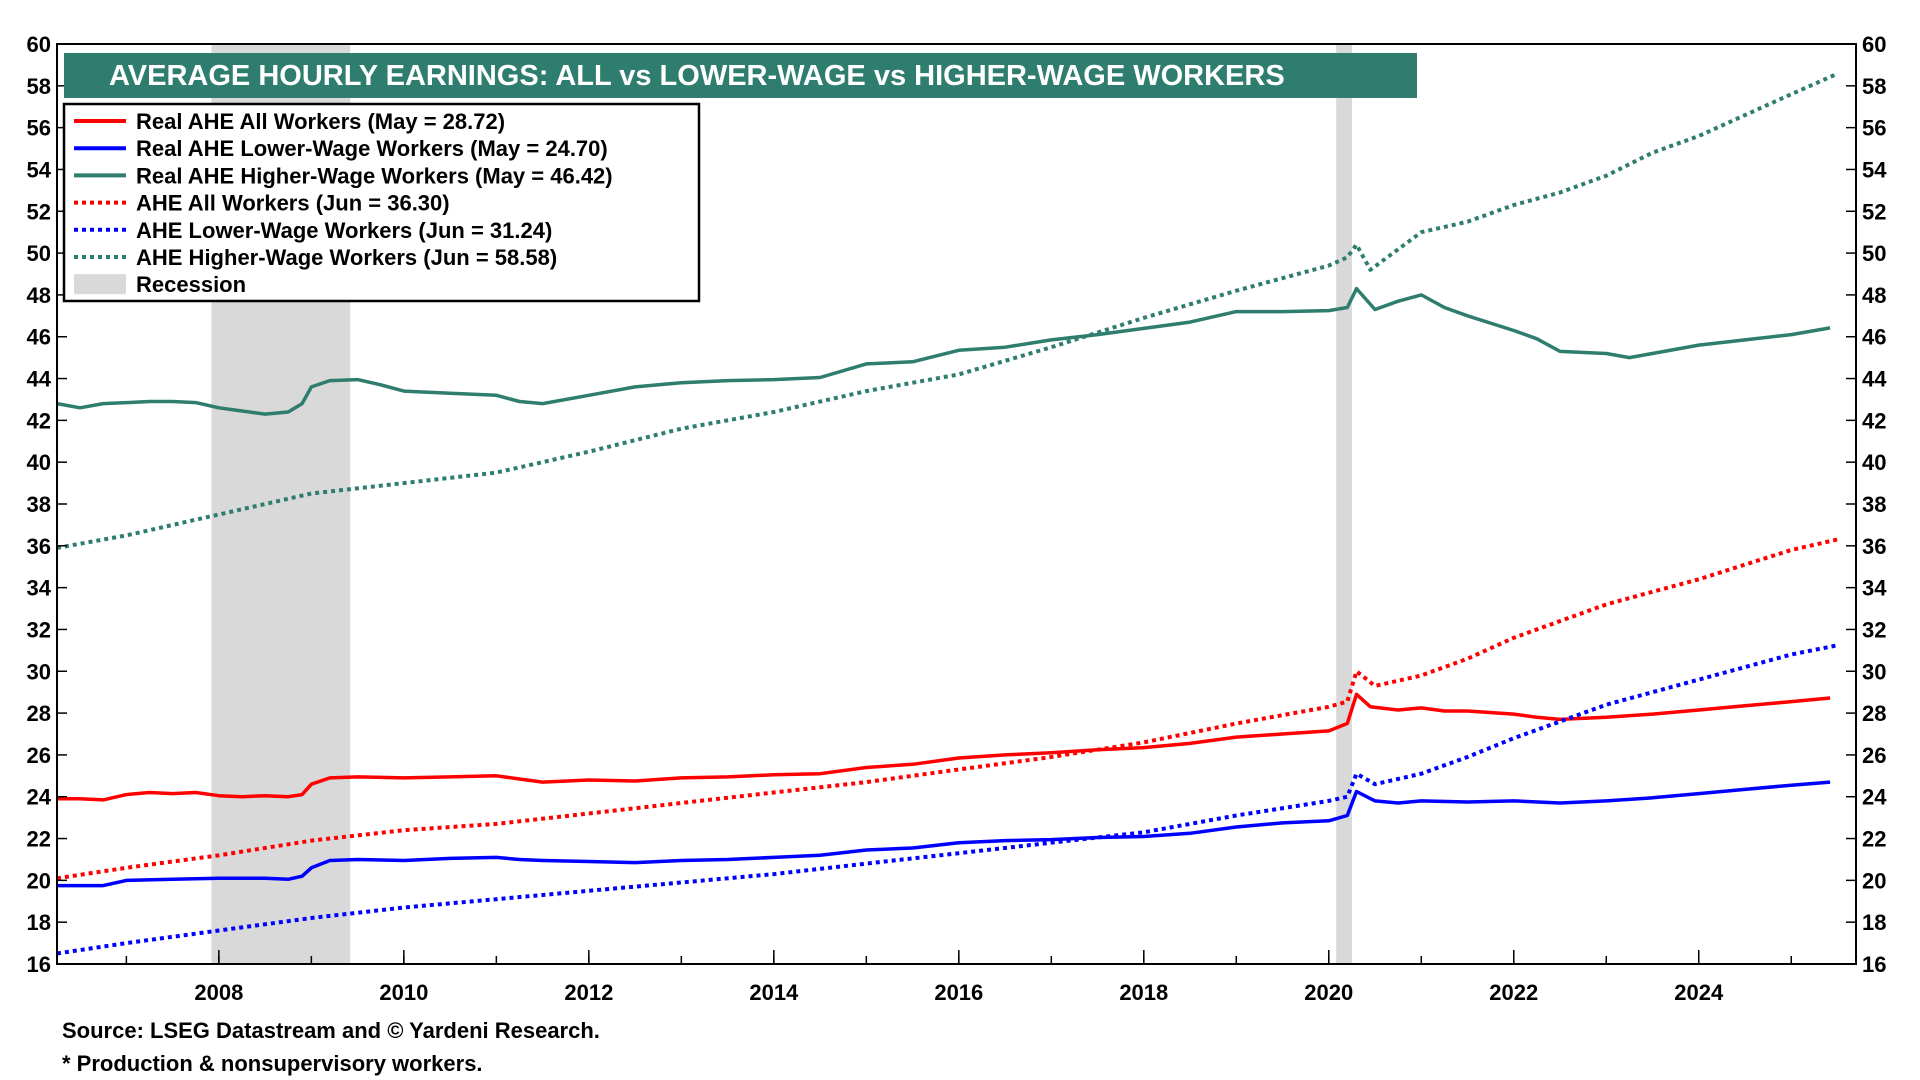 The width and height of the screenshot is (1920, 1080). Describe the element at coordinates (39, 128) in the screenshot. I see `y-tick-label-left: 56` at that location.